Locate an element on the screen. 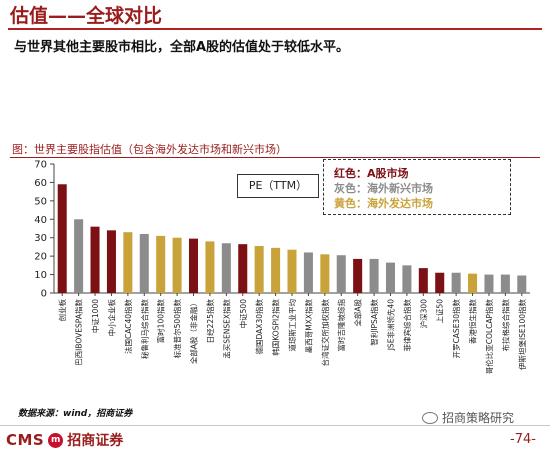 The height and width of the screenshot is (452, 550). x-category-label: 菲律宾综合指数 is located at coordinates (407, 325).